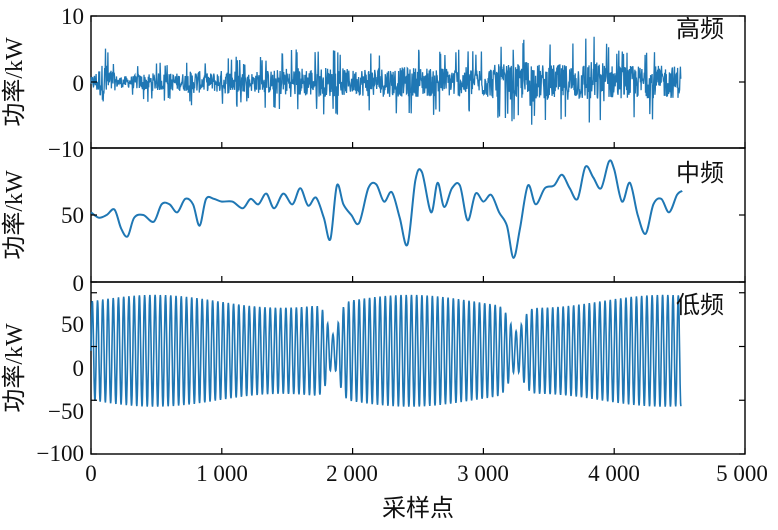  I want to click on panel-label-low: 低频, so click(700, 305).